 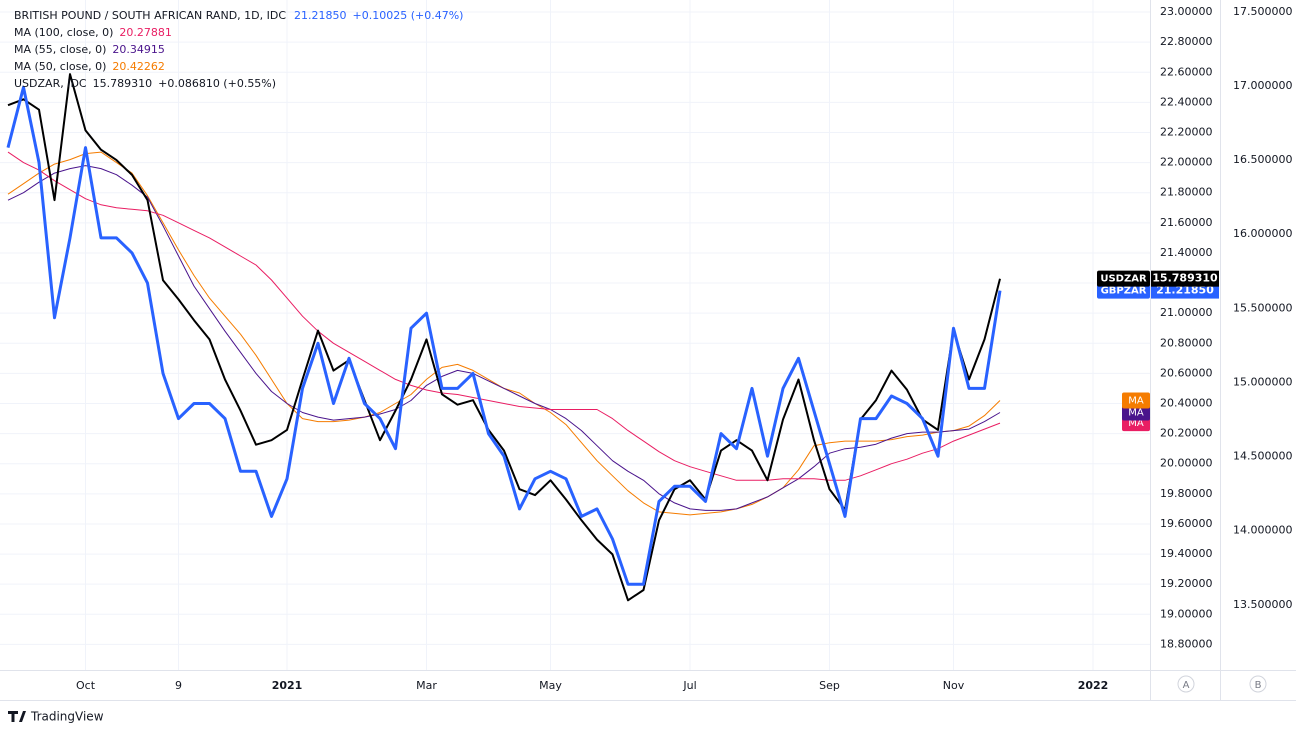 What do you see at coordinates (829, 685) in the screenshot?
I see `x-tick-label: Sep` at bounding box center [829, 685].